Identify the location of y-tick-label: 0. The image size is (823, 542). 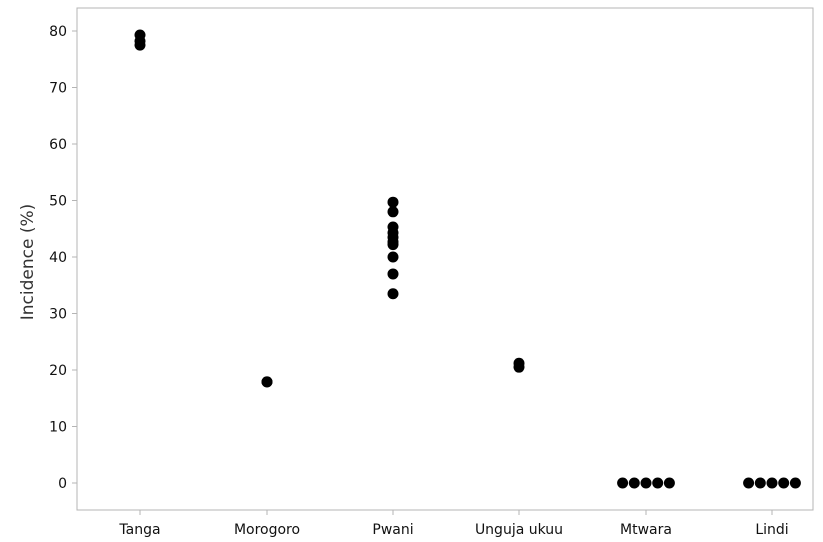
(62, 484).